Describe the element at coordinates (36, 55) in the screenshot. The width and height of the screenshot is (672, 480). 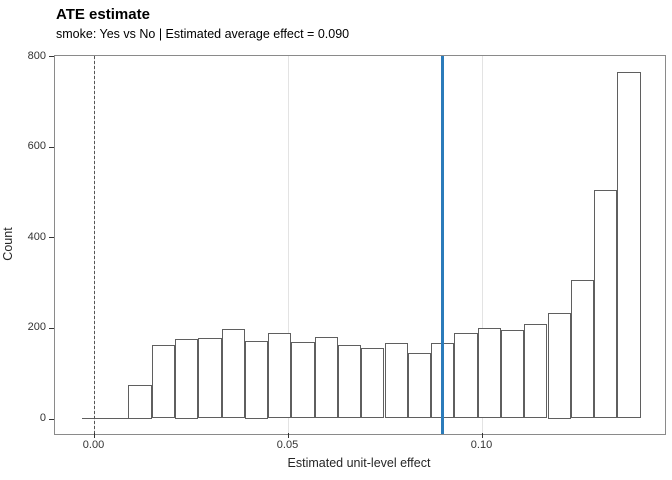
I see `y-tick-label: 800` at that location.